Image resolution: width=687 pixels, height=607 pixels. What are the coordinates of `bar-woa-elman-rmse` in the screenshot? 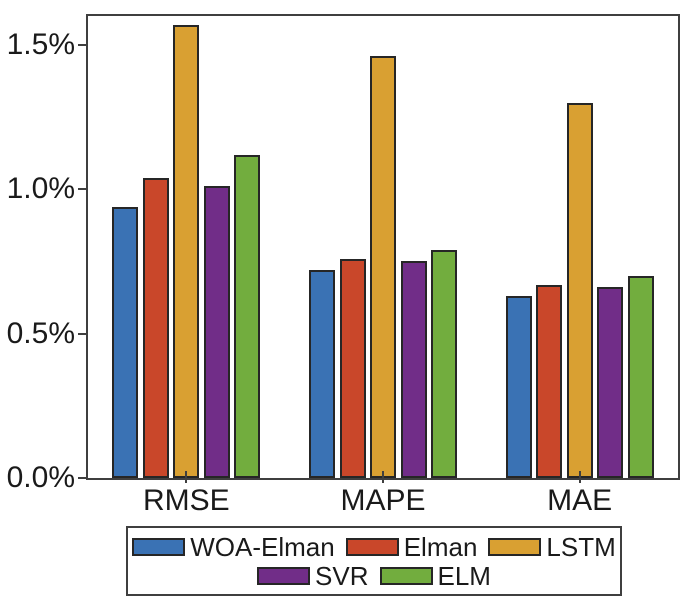 It's located at (125, 342).